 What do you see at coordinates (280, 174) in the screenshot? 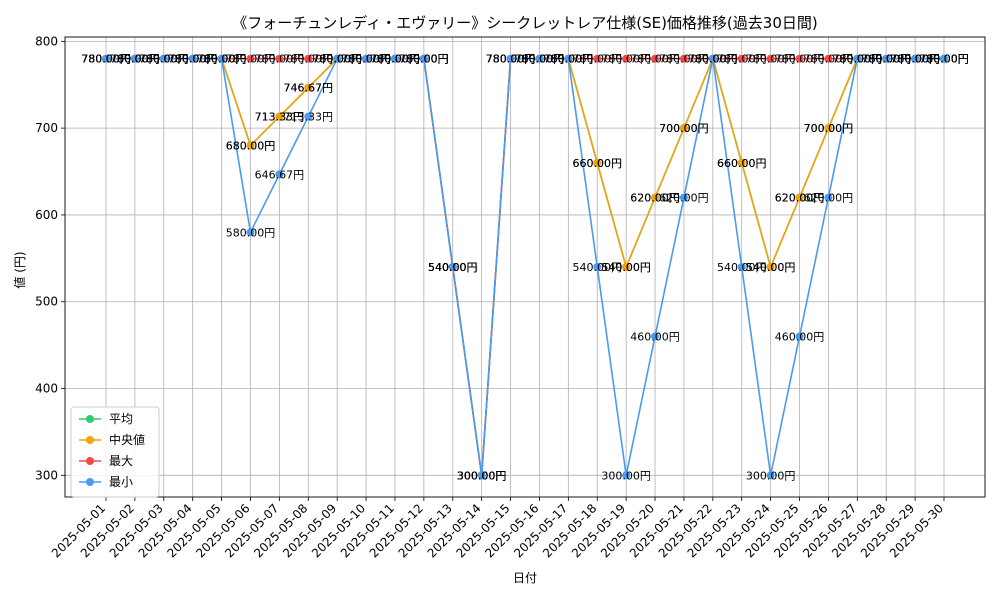
I see `data-label: 646.67円` at bounding box center [280, 174].